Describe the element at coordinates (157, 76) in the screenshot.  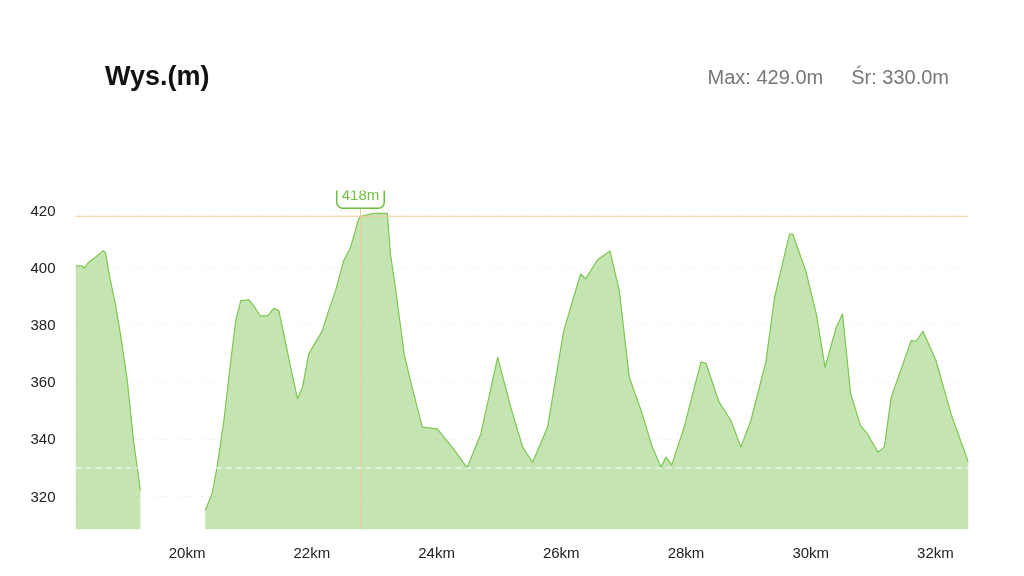
I see `chart-title: Wys.(m)` at that location.